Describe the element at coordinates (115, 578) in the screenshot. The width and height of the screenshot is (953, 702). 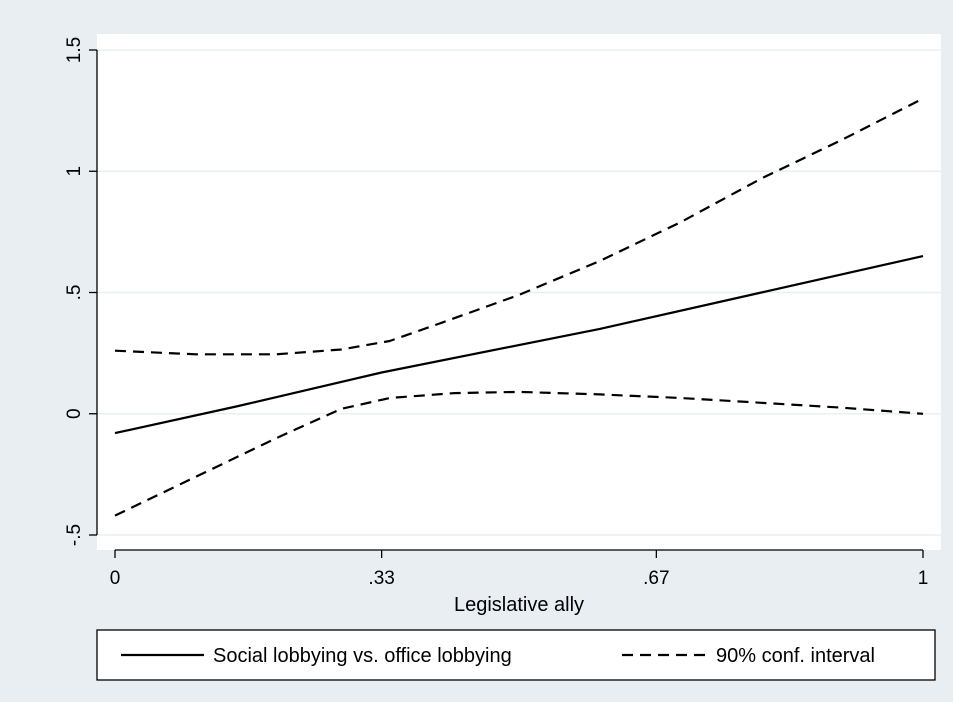
I see `x-tick-label-0: 0` at that location.